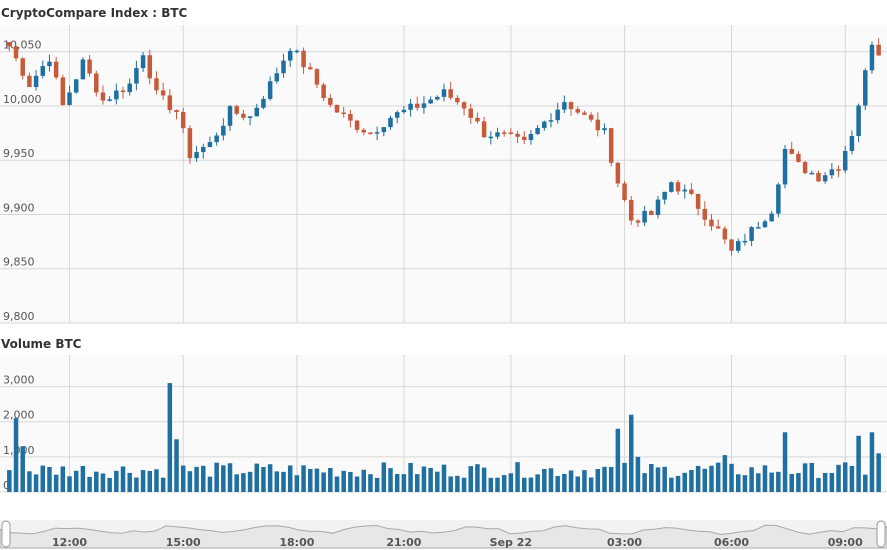 This screenshot has width=887, height=550. What do you see at coordinates (6, 534) in the screenshot?
I see `navigator-left-handle` at bounding box center [6, 534].